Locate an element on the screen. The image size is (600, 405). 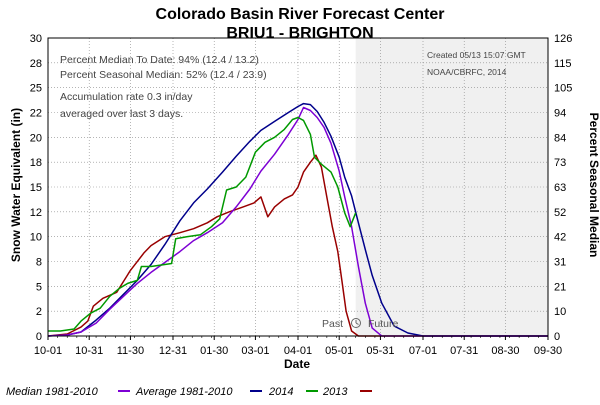
y-tick-label: 2 is located at coordinates (39, 312).